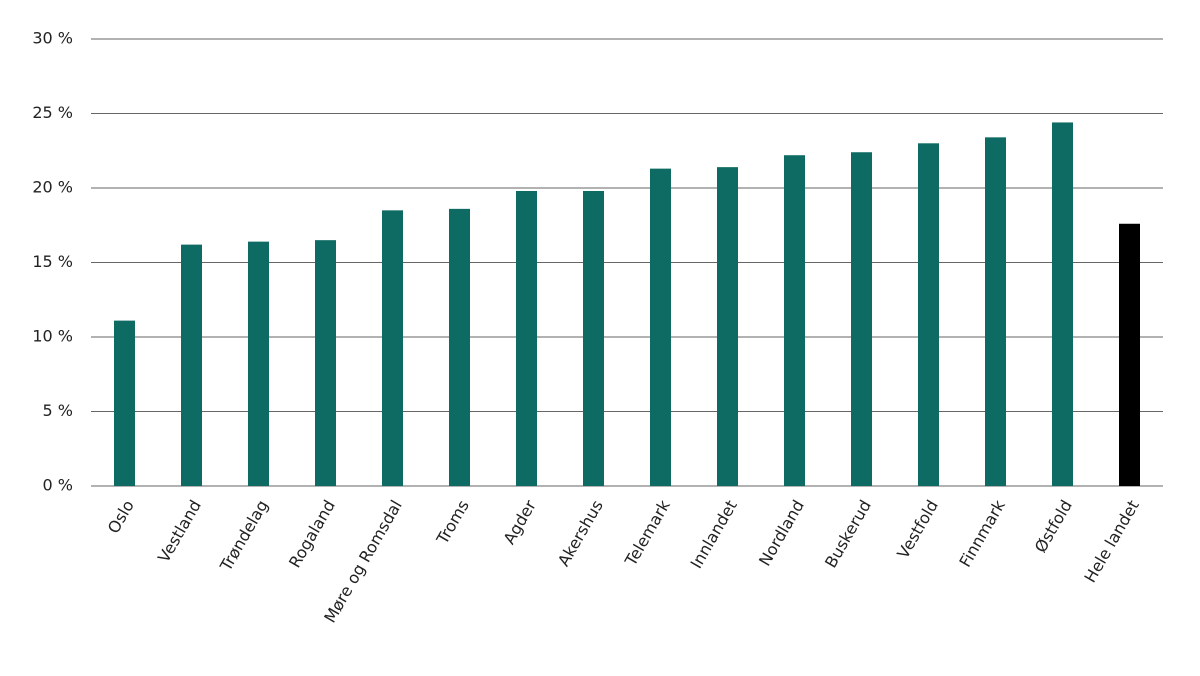  What do you see at coordinates (52, 187) in the screenshot?
I see `y-tick-label: 20 %` at bounding box center [52, 187].